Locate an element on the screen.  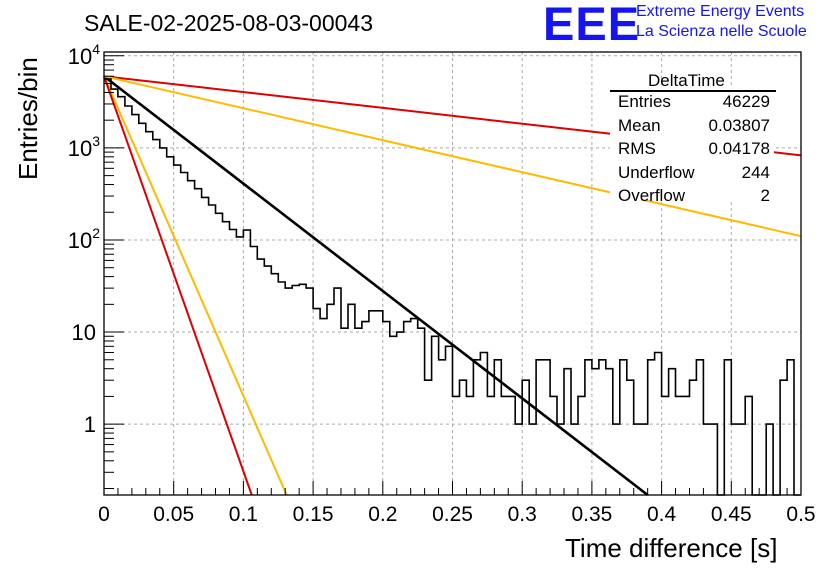
x-axis-title: Time difference [s] is located at coordinates (671, 548).